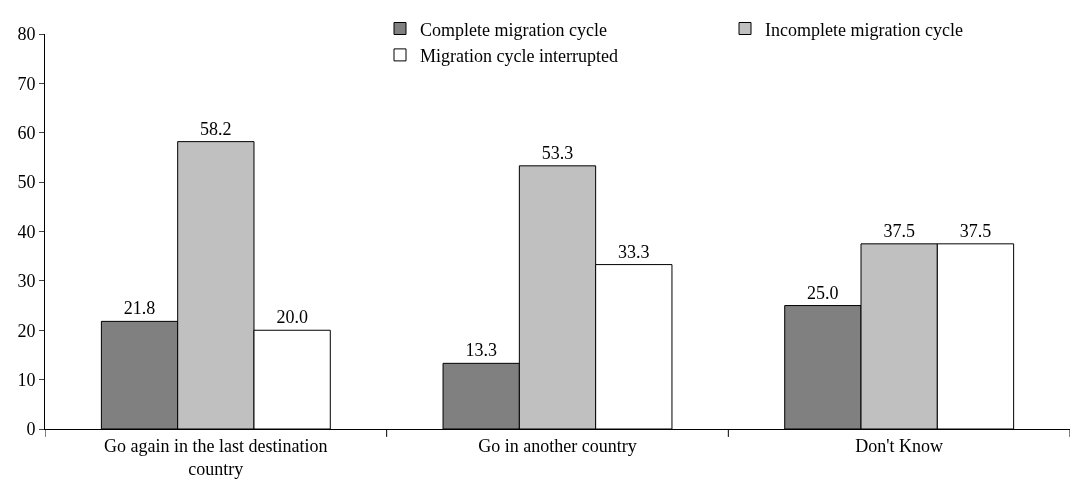  I want to click on y-tick-label: 0, so click(31, 429).